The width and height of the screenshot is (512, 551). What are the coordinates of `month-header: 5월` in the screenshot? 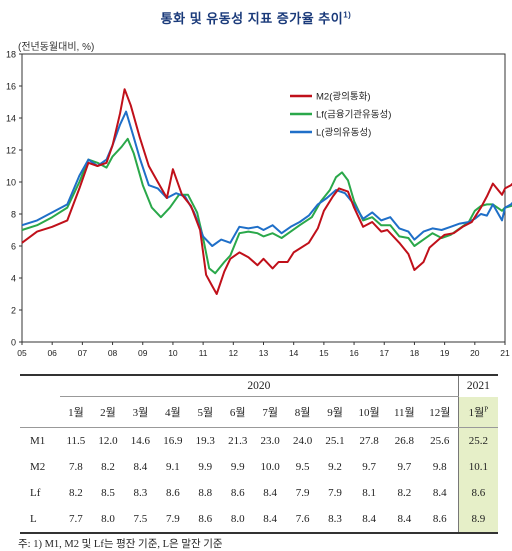 It's located at (205, 412).